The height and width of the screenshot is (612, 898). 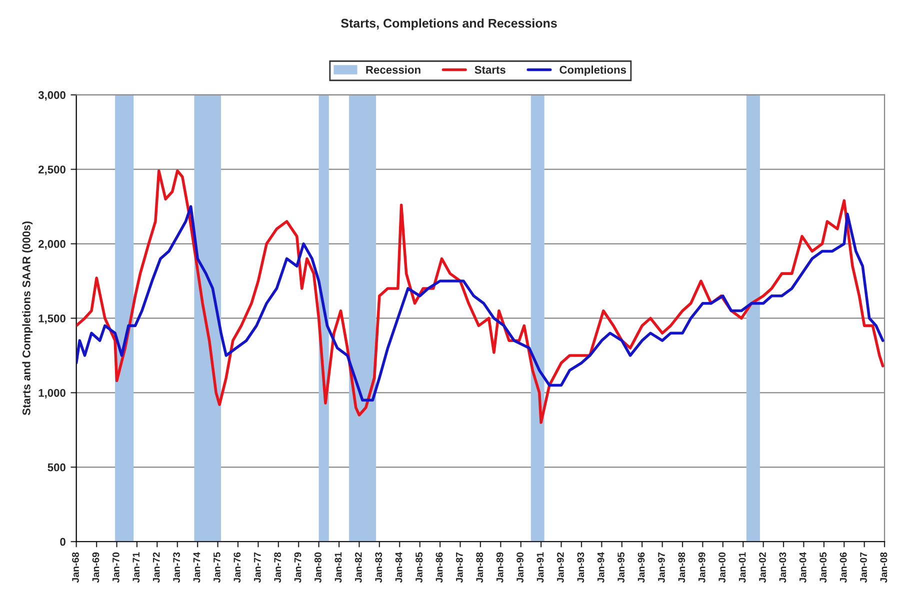 What do you see at coordinates (459, 567) in the screenshot?
I see `x-tick-label: Jan-87` at bounding box center [459, 567].